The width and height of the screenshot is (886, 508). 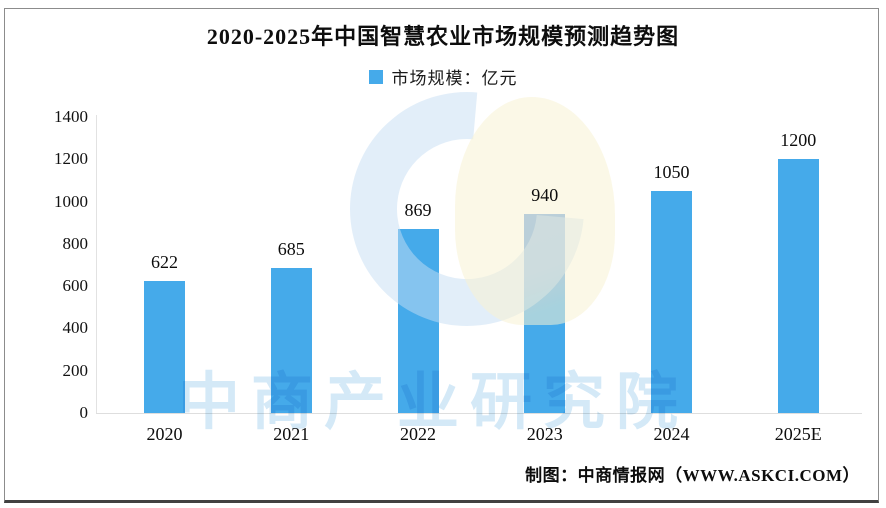 I want to click on x-axis-label: 2021, so click(x=291, y=434).